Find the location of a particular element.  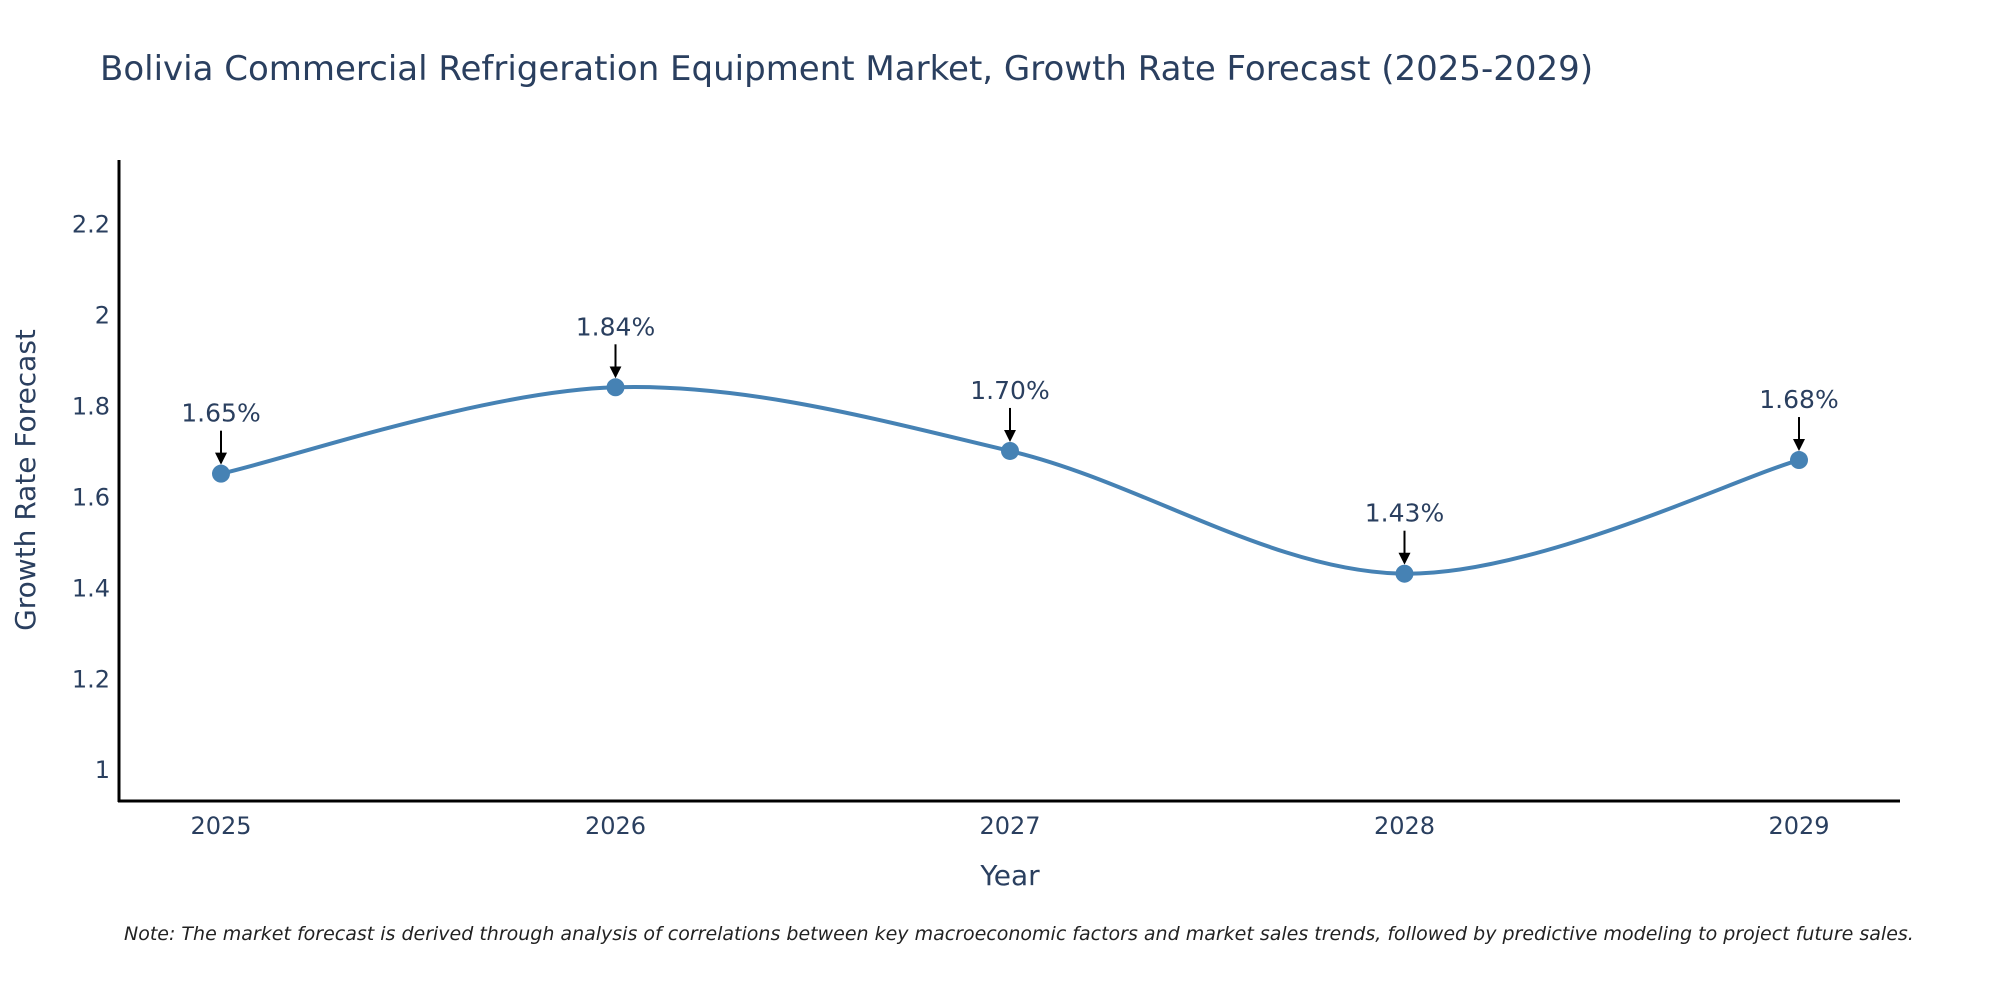

x-tick-label: 2026 is located at coordinates (615, 826).